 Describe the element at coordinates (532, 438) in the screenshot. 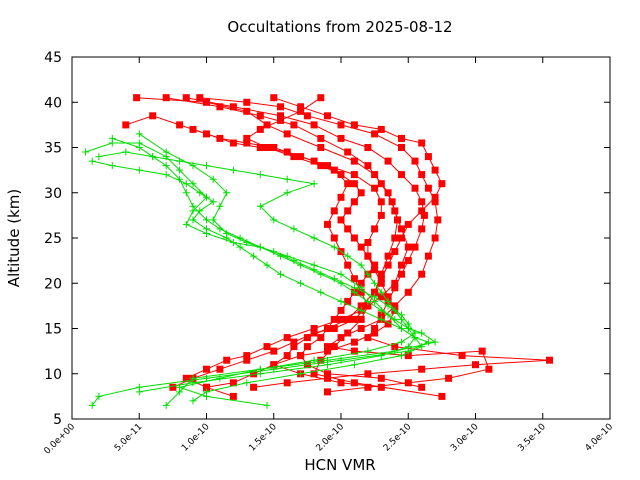

I see `x-tick-label-7: 3.5e-10` at that location.